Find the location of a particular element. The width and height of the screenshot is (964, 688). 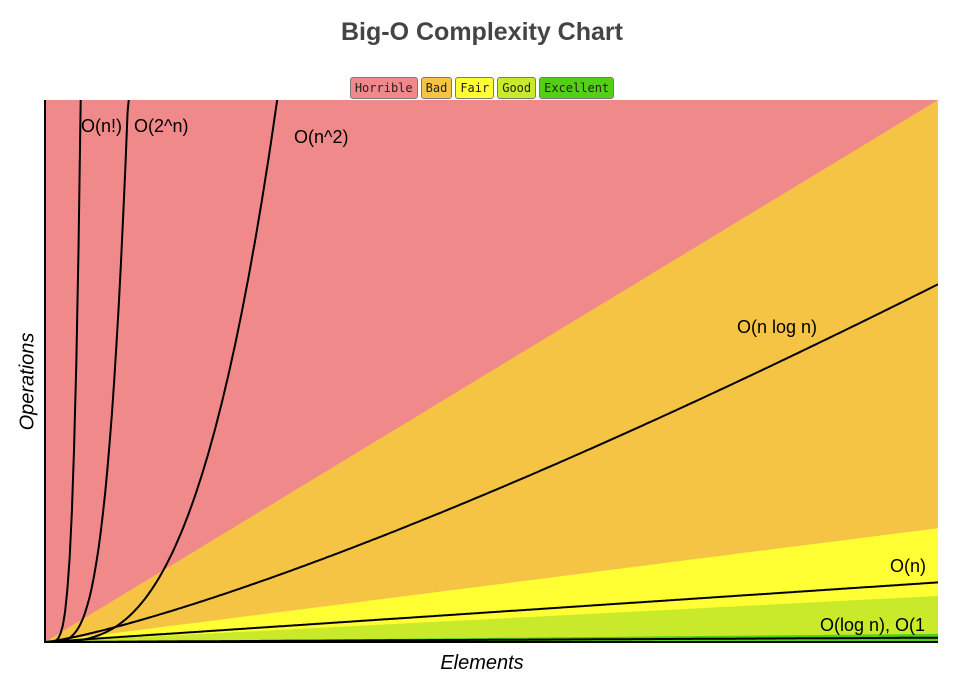

curve-log-and-constant is located at coordinates (491, 639).